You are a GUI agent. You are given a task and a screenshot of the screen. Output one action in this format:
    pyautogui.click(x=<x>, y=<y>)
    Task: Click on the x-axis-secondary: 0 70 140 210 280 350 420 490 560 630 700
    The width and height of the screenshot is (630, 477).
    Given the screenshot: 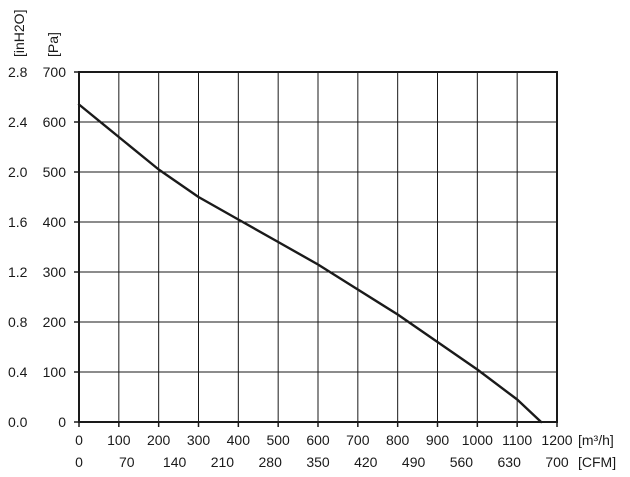 What is the action you would take?
    pyautogui.click(x=322, y=462)
    